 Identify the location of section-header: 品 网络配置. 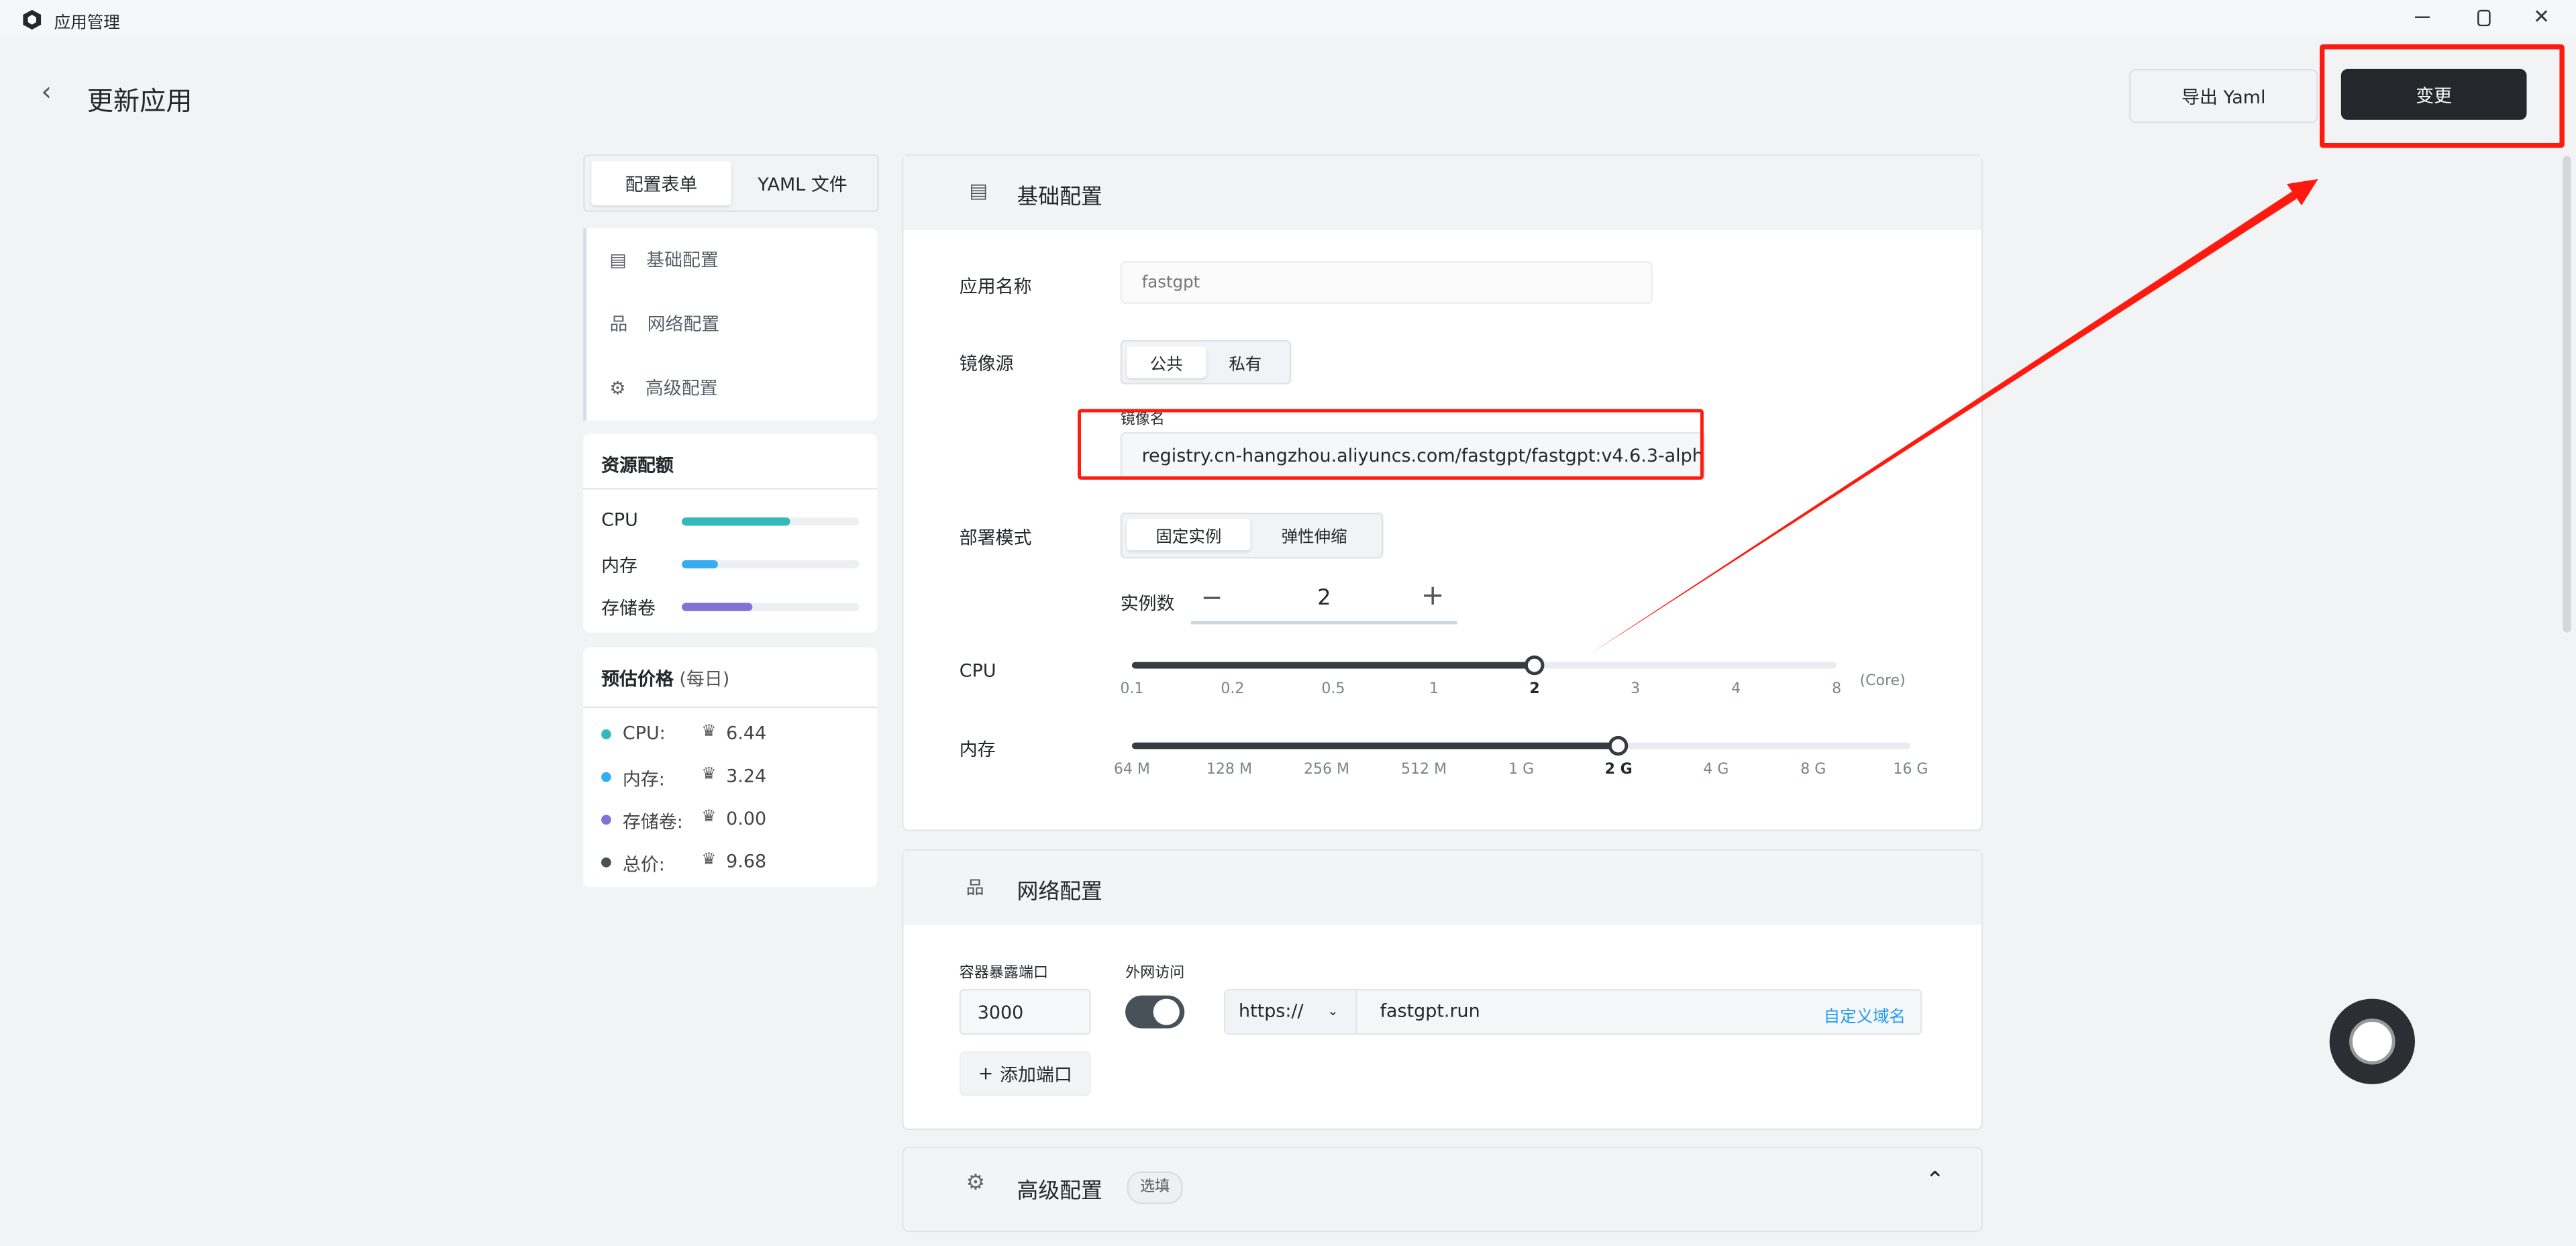
(1442, 888).